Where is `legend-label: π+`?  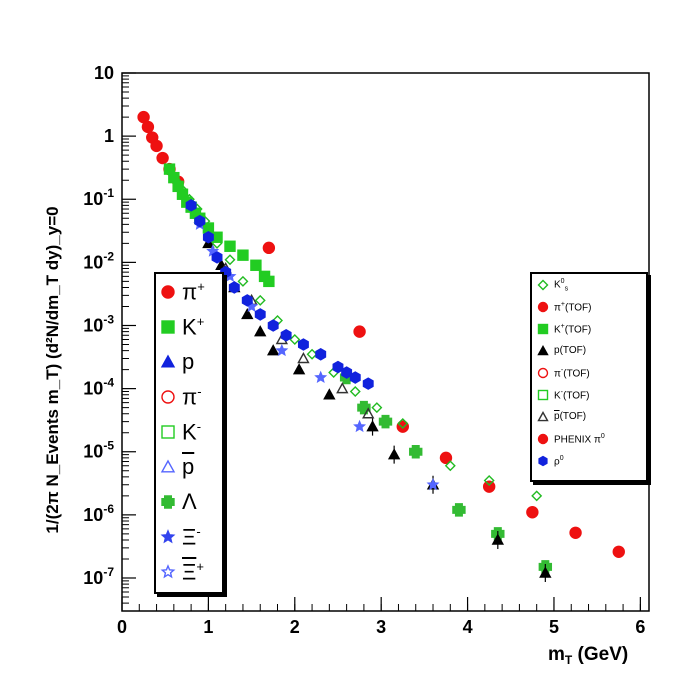 legend-label: π+ is located at coordinates (193, 291).